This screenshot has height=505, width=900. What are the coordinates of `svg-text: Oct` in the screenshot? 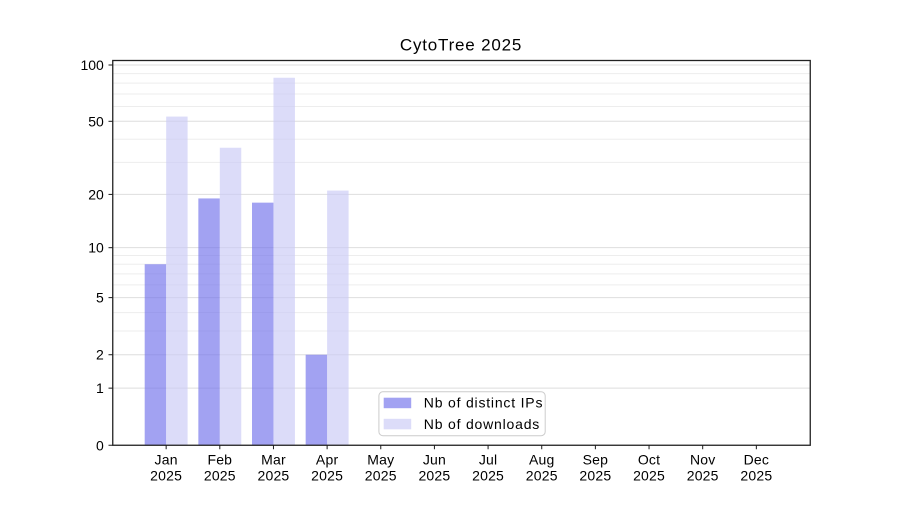 It's located at (649, 460).